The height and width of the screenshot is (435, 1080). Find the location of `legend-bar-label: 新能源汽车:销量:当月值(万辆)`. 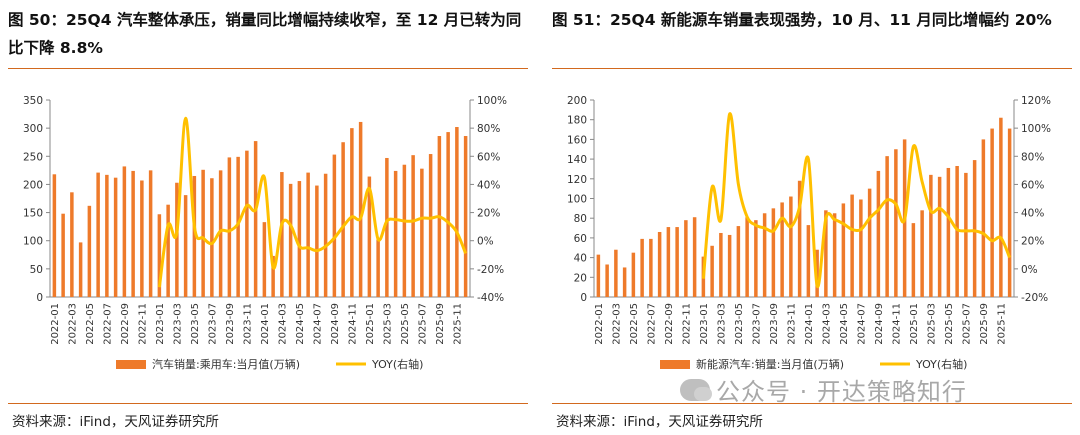

legend-bar-label: 新能源汽车:销量:当月值(万辆) is located at coordinates (770, 364).